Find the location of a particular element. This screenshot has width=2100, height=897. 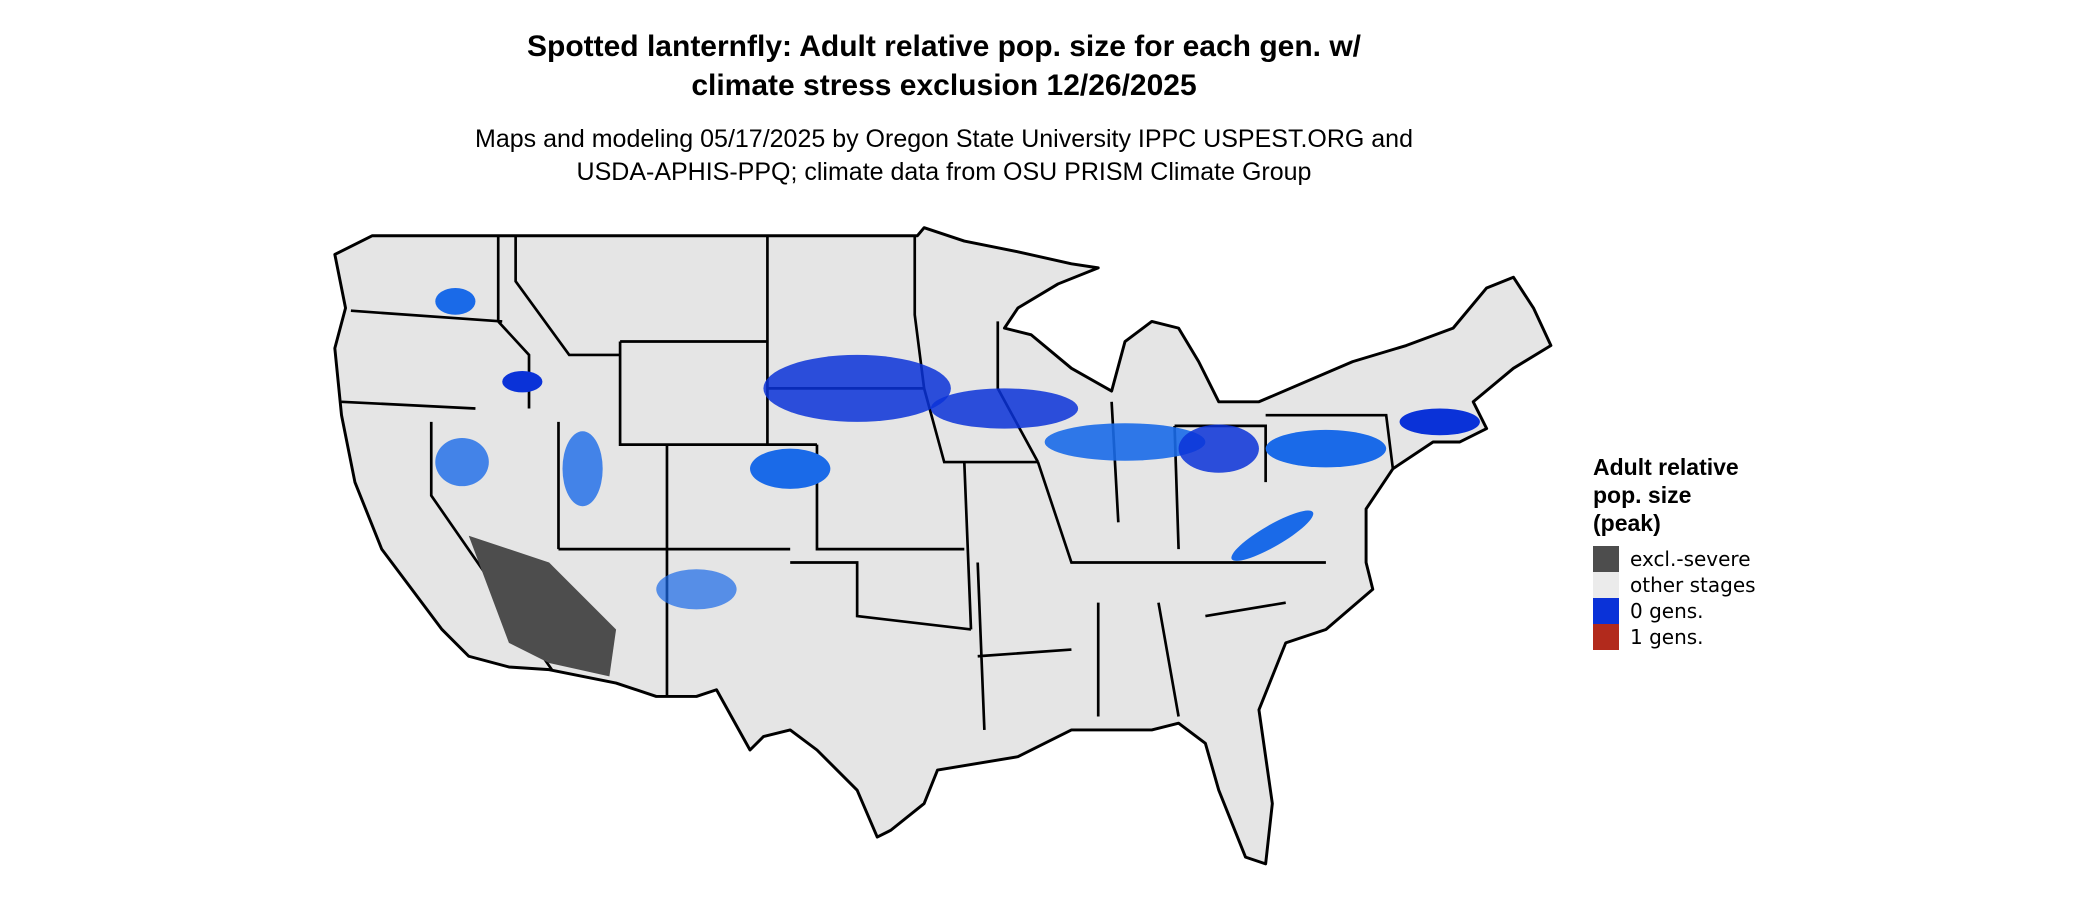

legend-label: other stages is located at coordinates (1693, 585).